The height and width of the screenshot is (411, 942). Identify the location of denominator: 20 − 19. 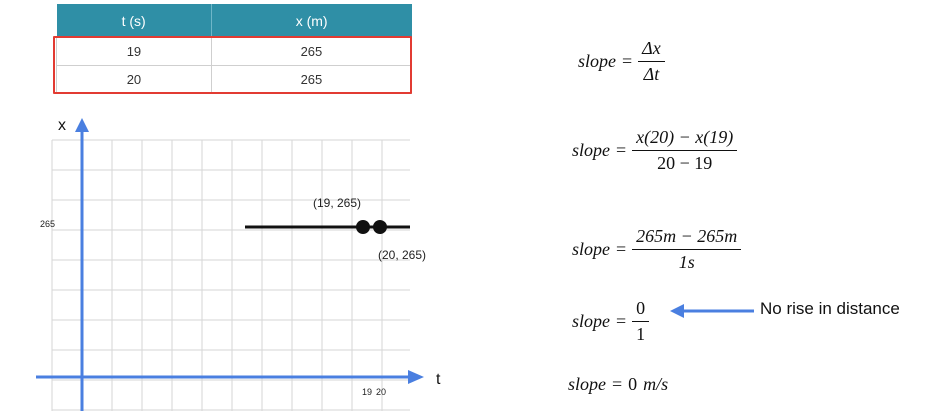
(685, 163).